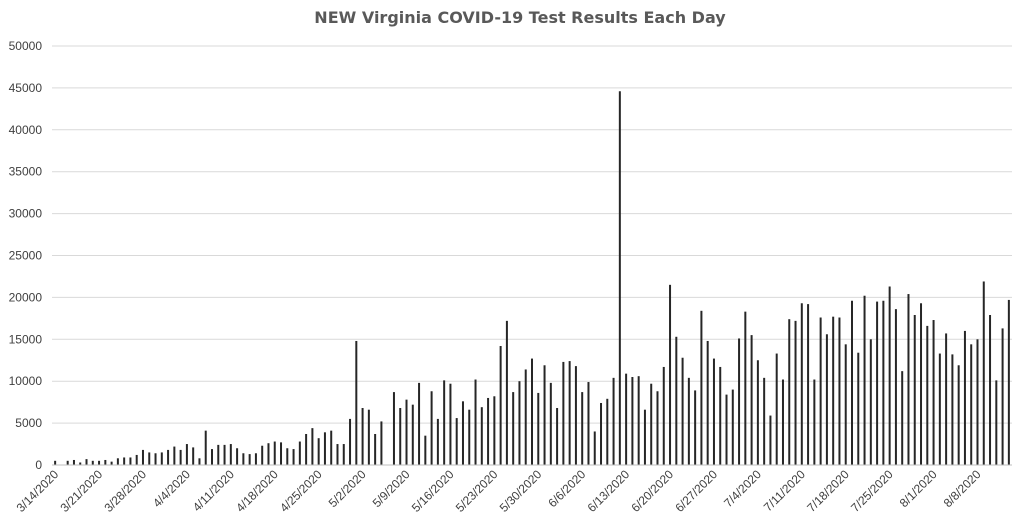  I want to click on x-tick-label: 7/18/2020, so click(828, 491).